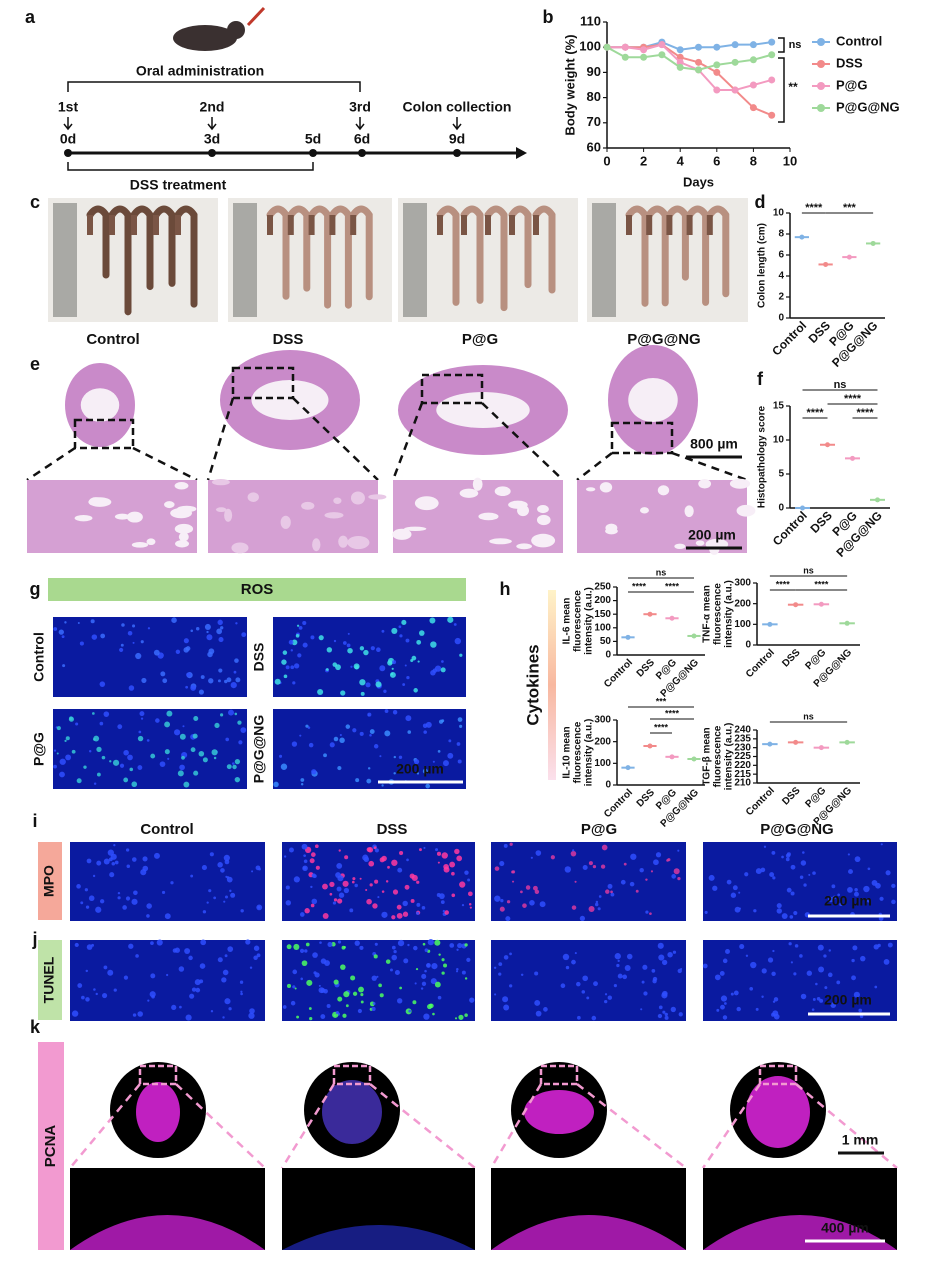 This screenshot has width=934, height=1262. Describe the element at coordinates (448, 255) in the screenshot. I see `colon` at that location.